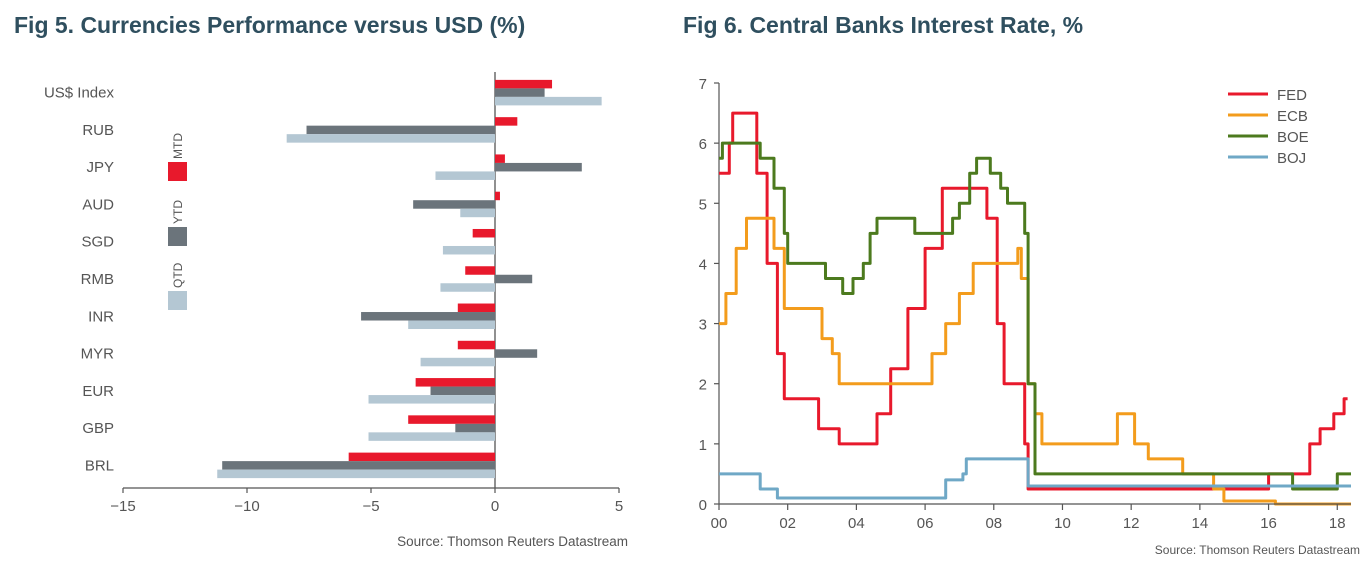 This screenshot has width=1370, height=567. I want to click on fig6-title: Fig 6. Central Banks Interest Rate, %, so click(883, 25).